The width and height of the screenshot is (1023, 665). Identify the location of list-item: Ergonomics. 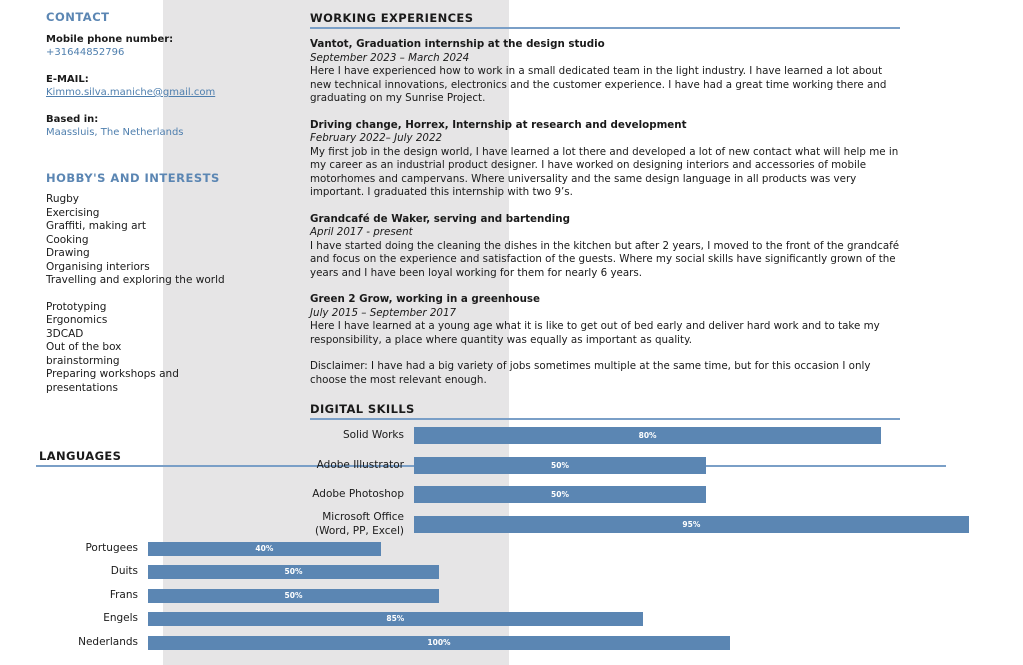
(77, 320).